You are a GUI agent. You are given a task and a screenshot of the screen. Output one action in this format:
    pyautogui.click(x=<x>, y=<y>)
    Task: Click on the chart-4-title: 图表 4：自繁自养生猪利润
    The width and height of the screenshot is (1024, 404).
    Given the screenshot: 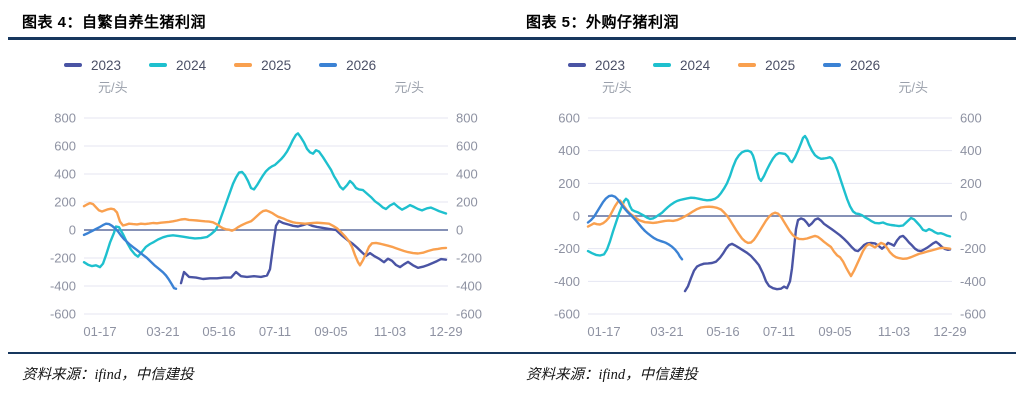 What is the action you would take?
    pyautogui.click(x=114, y=22)
    